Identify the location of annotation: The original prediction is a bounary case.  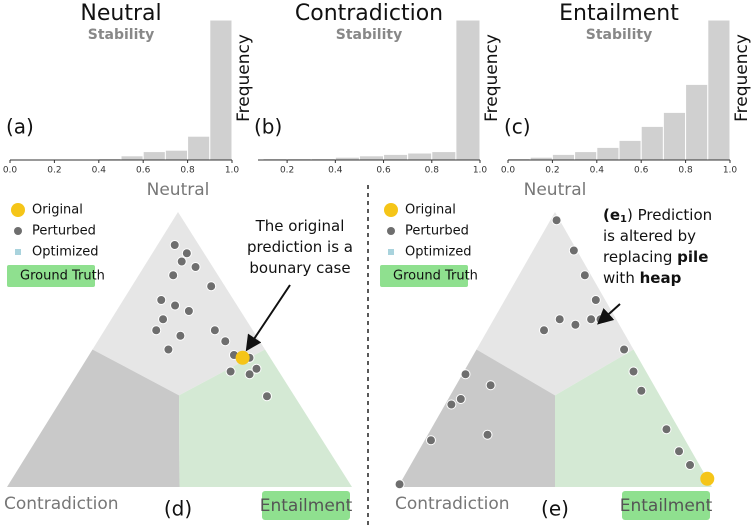
(300, 247).